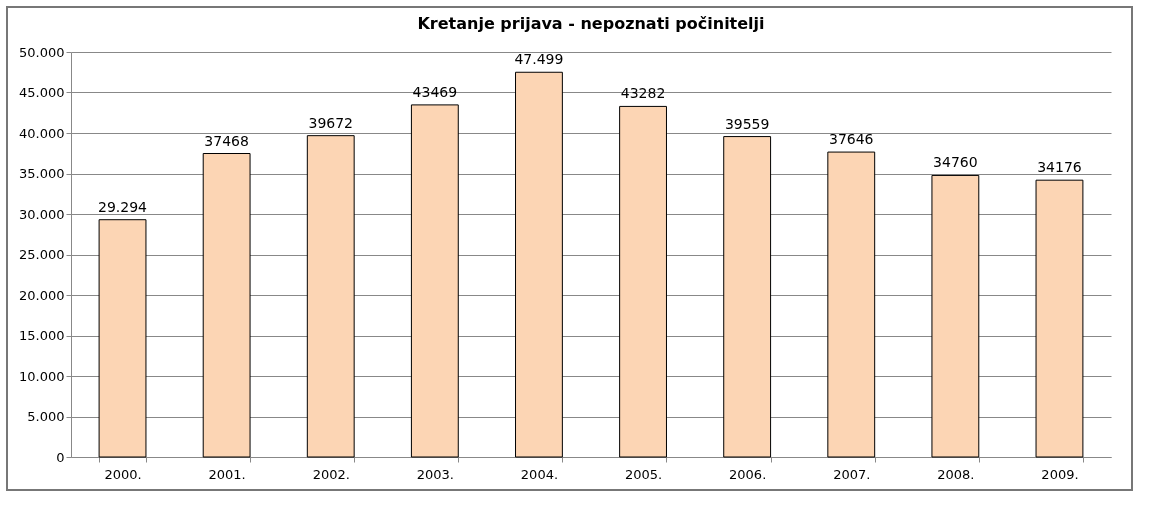 The image size is (1155, 532). What do you see at coordinates (42, 92) in the screenshot?
I see `y-tick-label: 45.000` at bounding box center [42, 92].